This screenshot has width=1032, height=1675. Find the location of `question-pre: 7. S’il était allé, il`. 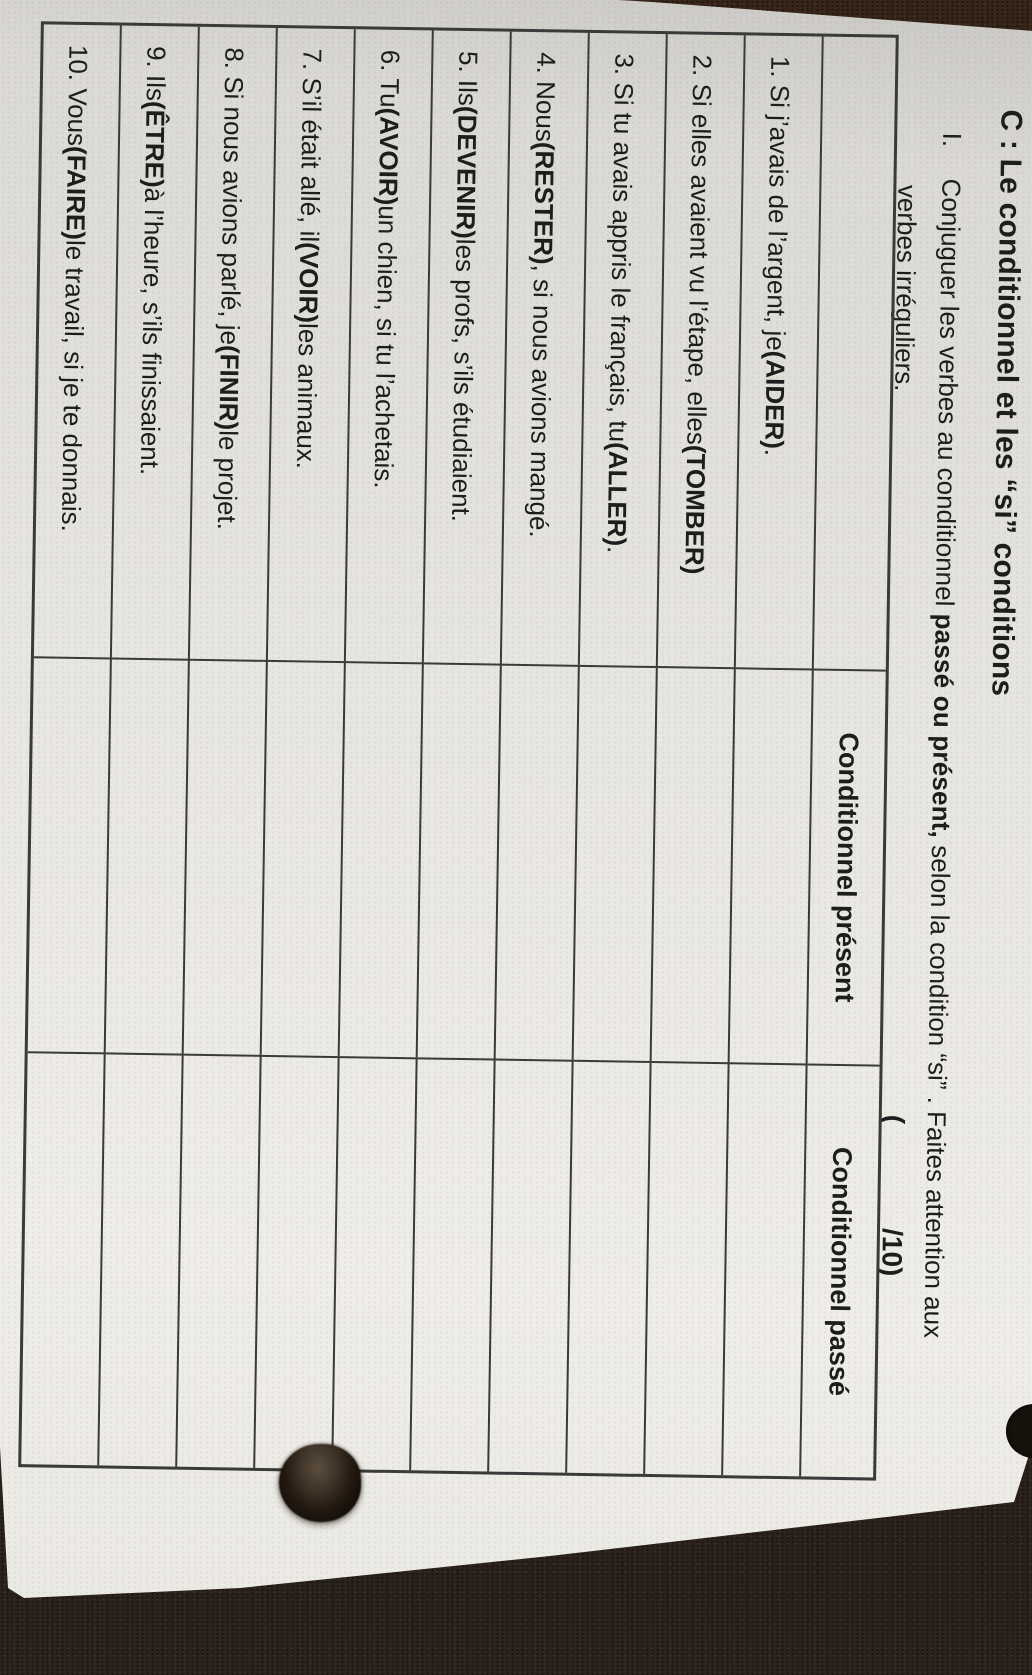

question-pre: 7. S’il était allé, il is located at coordinates (311, 145).